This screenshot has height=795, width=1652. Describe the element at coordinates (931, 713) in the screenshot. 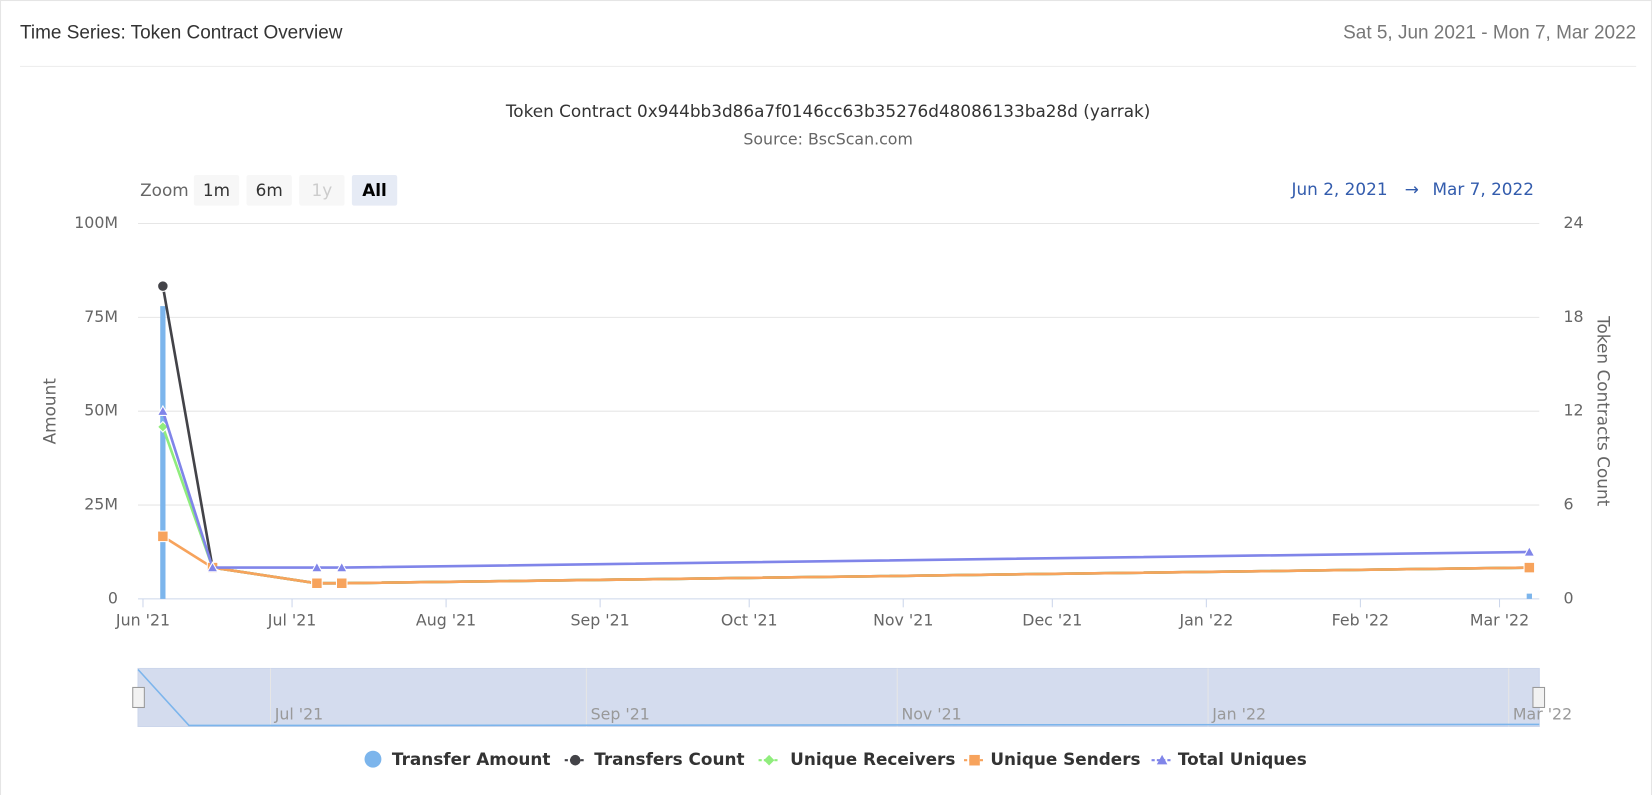

I see `navigator-tick-label: Nov '21` at that location.